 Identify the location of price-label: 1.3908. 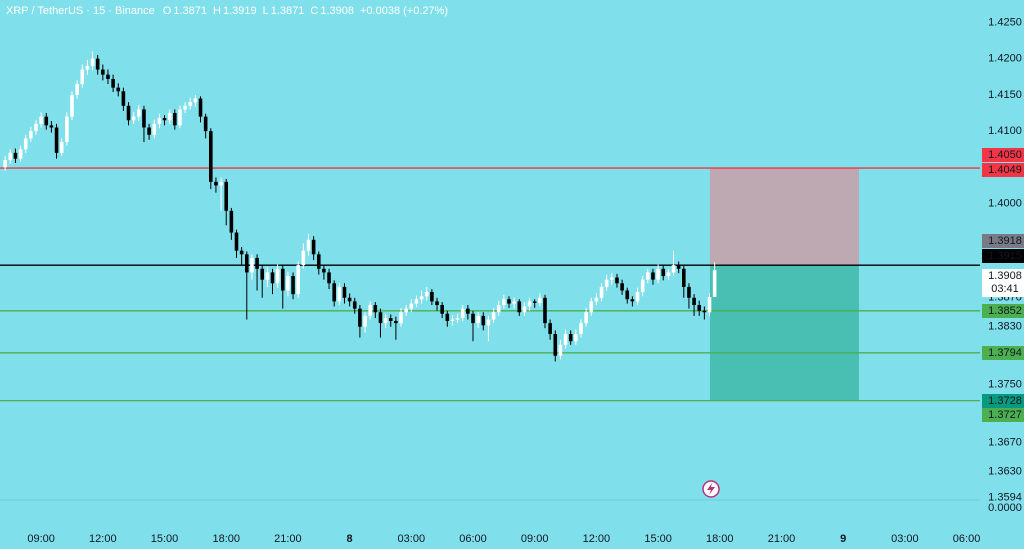
(1005, 276).